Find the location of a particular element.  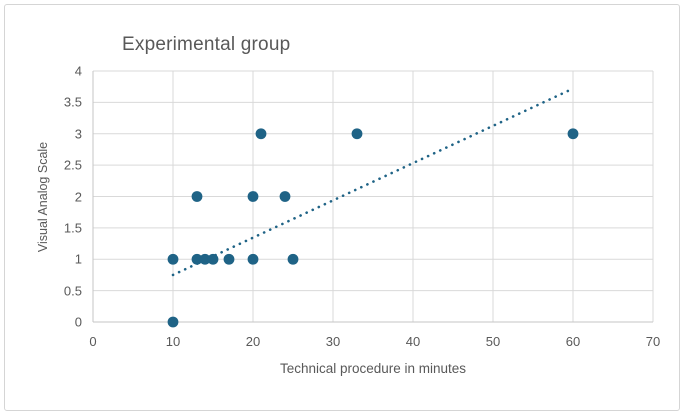

y-tick-label: 1.5 is located at coordinates (72, 228).